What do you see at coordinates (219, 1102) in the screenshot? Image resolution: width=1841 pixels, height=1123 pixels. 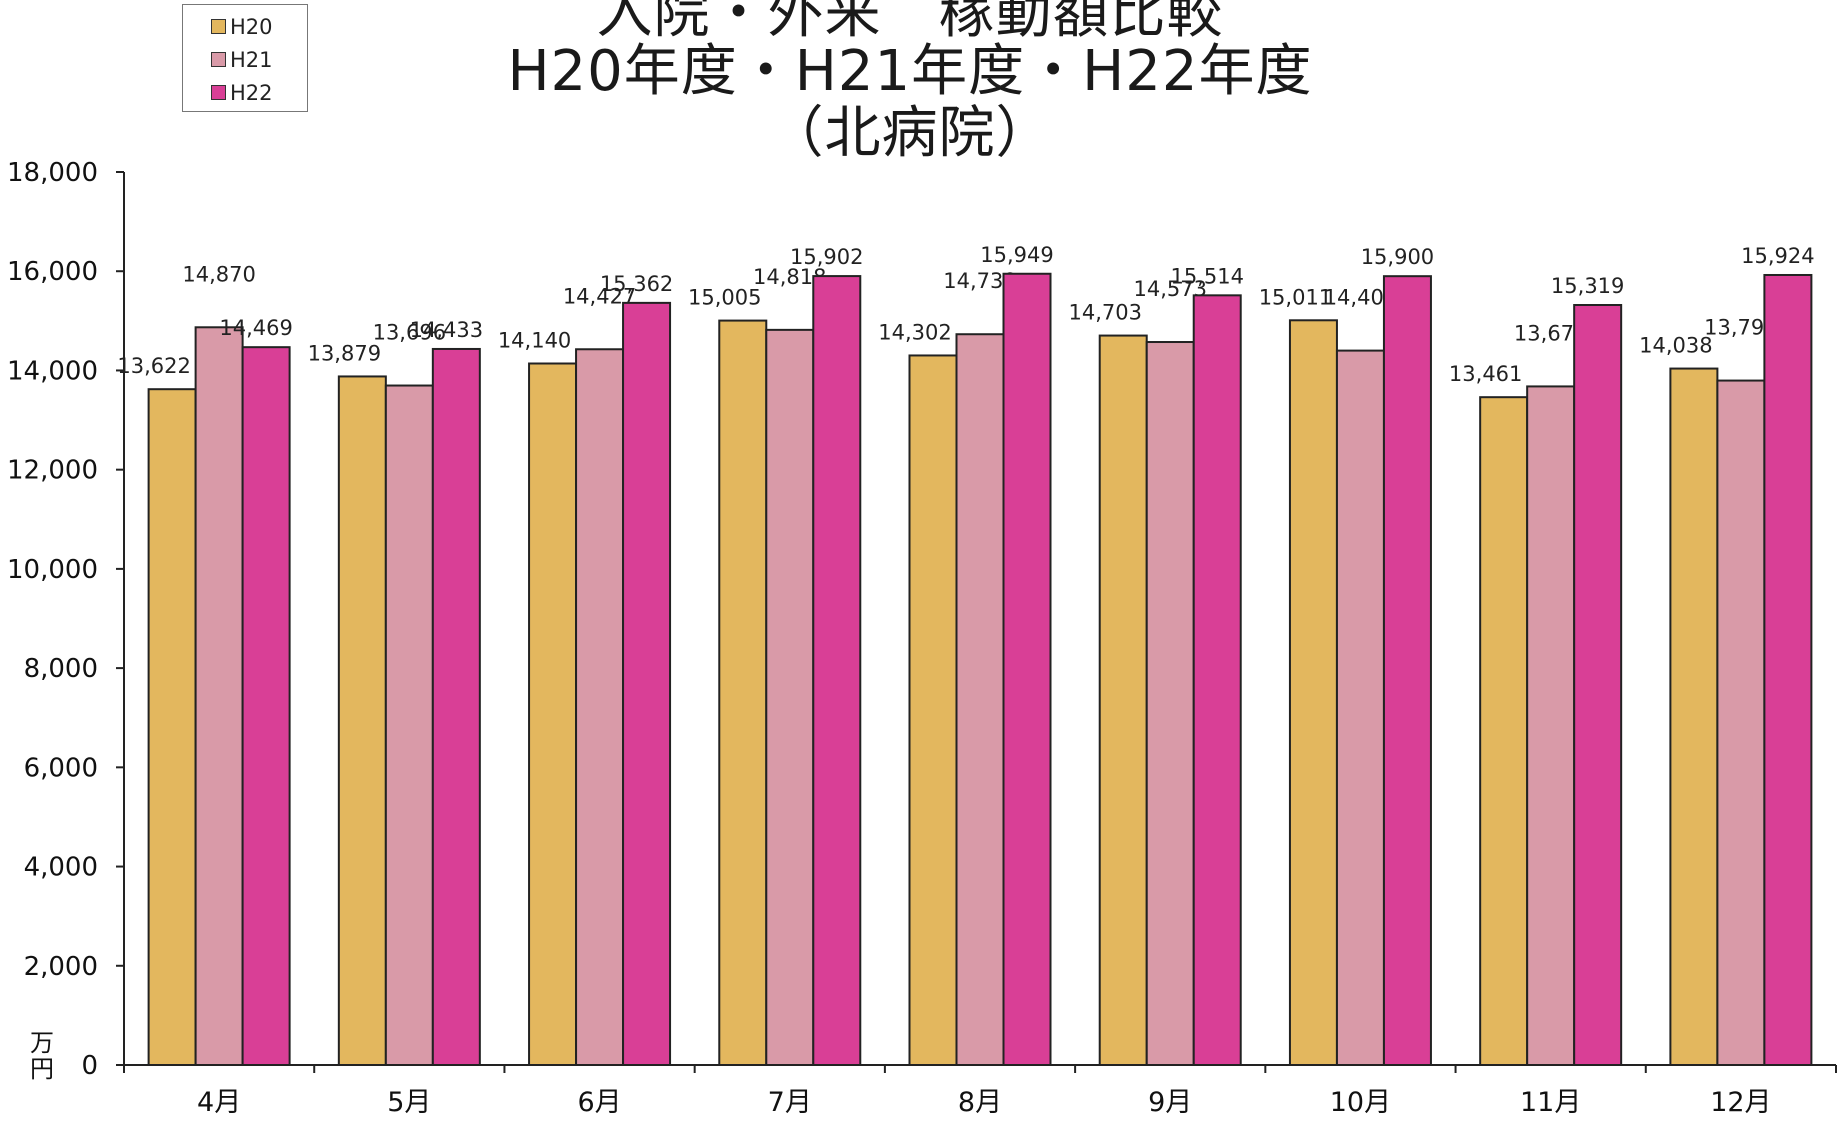 I see `x-category-label: 4月` at bounding box center [219, 1102].